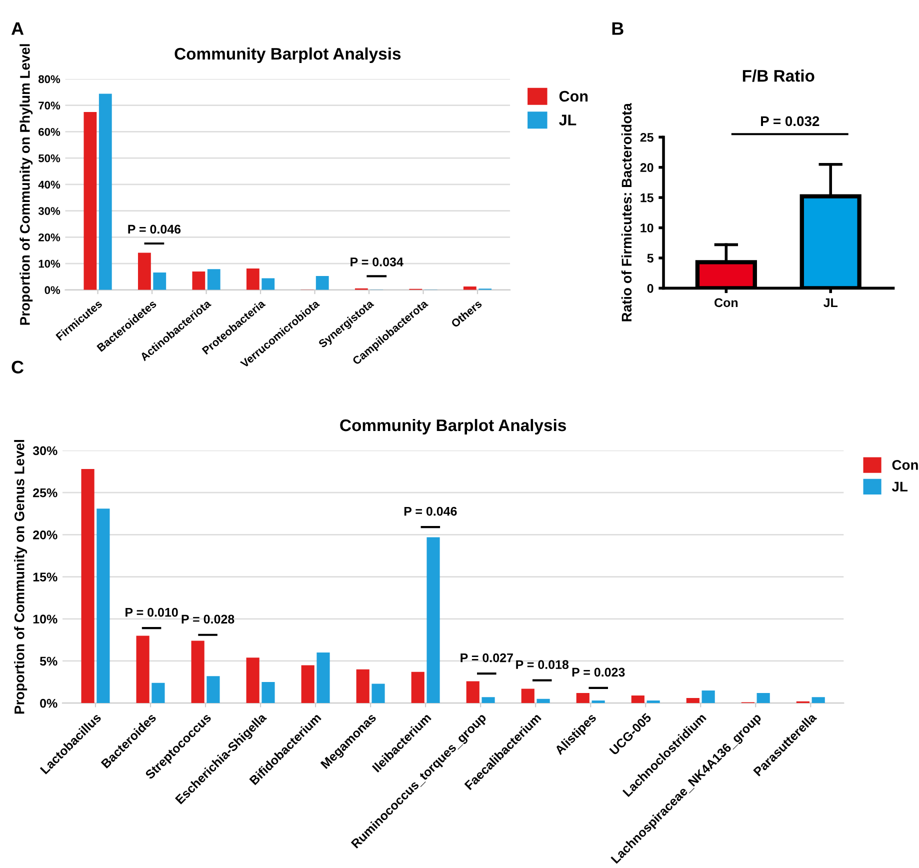 The width and height of the screenshot is (919, 868). Describe the element at coordinates (377, 261) in the screenshot. I see `annotation: P = 0.034` at that location.